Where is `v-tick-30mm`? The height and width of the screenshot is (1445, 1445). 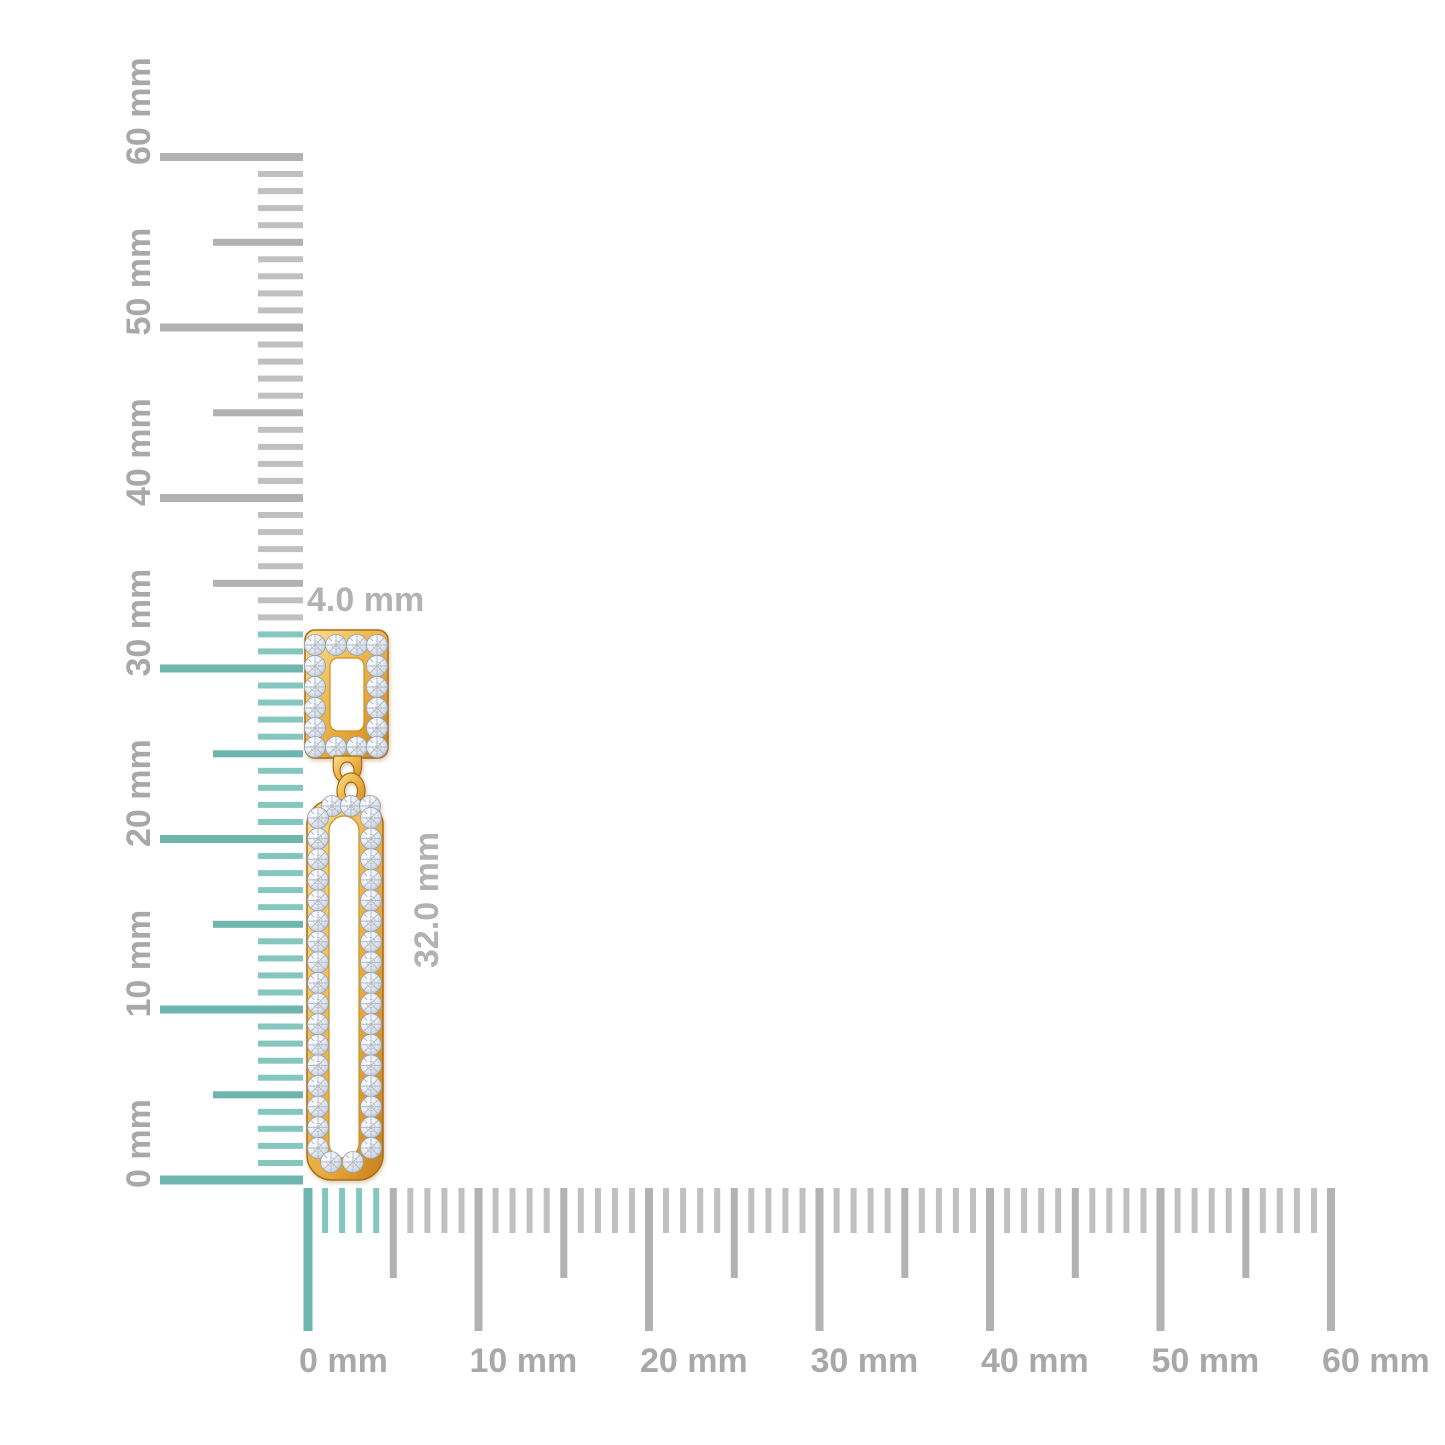 v-tick-30mm is located at coordinates (231, 668).